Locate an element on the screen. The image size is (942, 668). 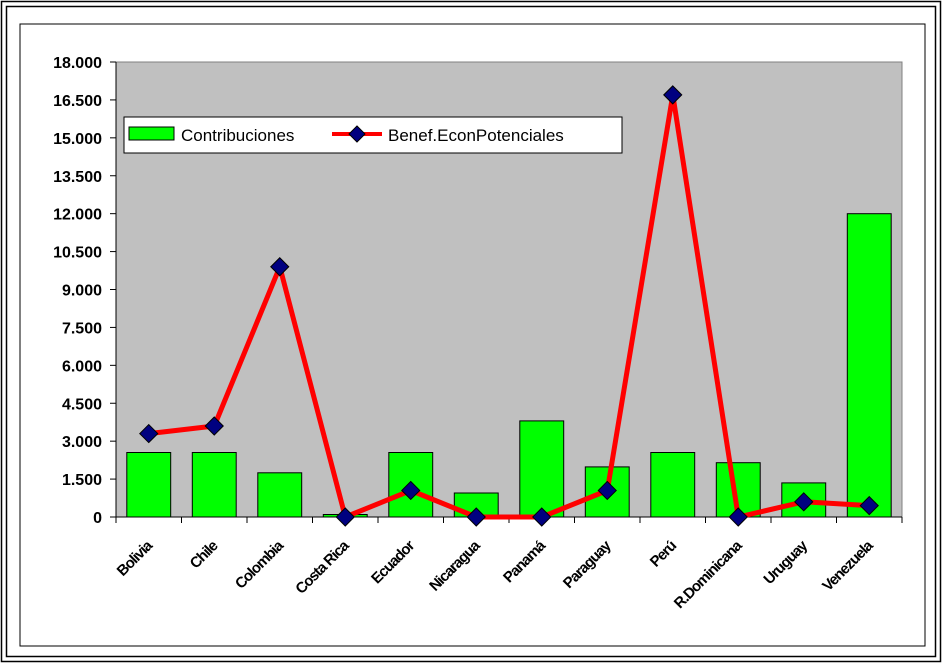
bar-colombia is located at coordinates (280, 495).